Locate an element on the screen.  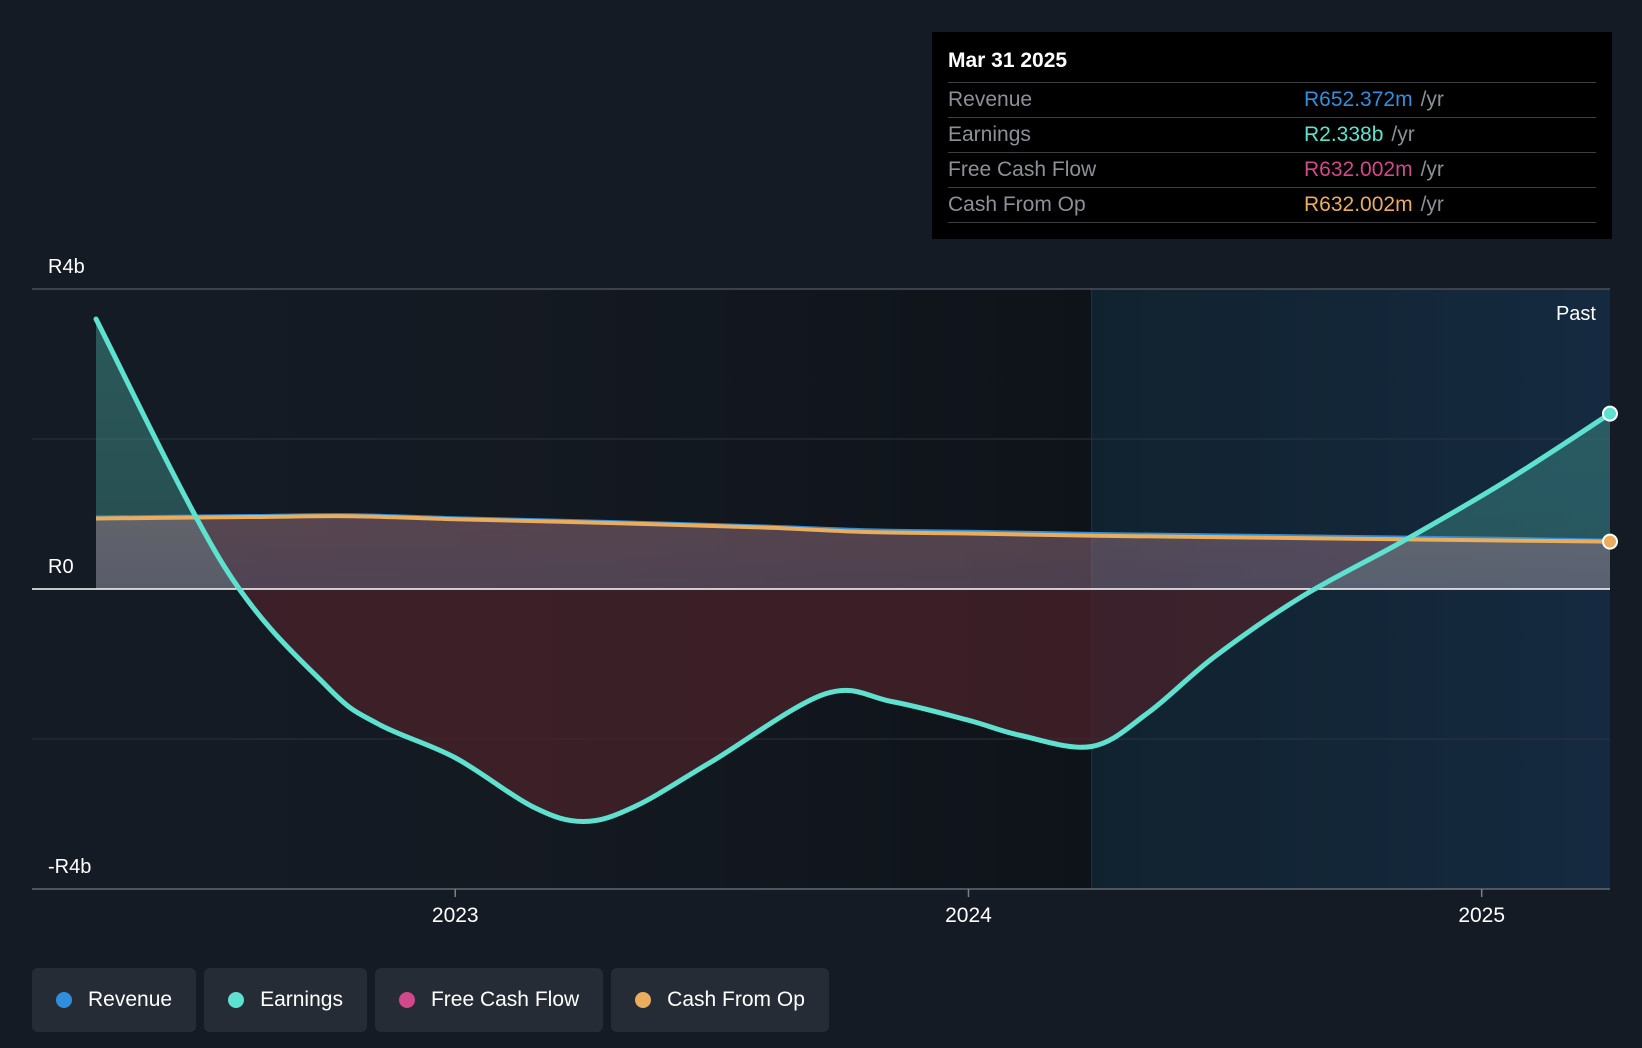
x-tick-label: 2025 is located at coordinates (1481, 915).